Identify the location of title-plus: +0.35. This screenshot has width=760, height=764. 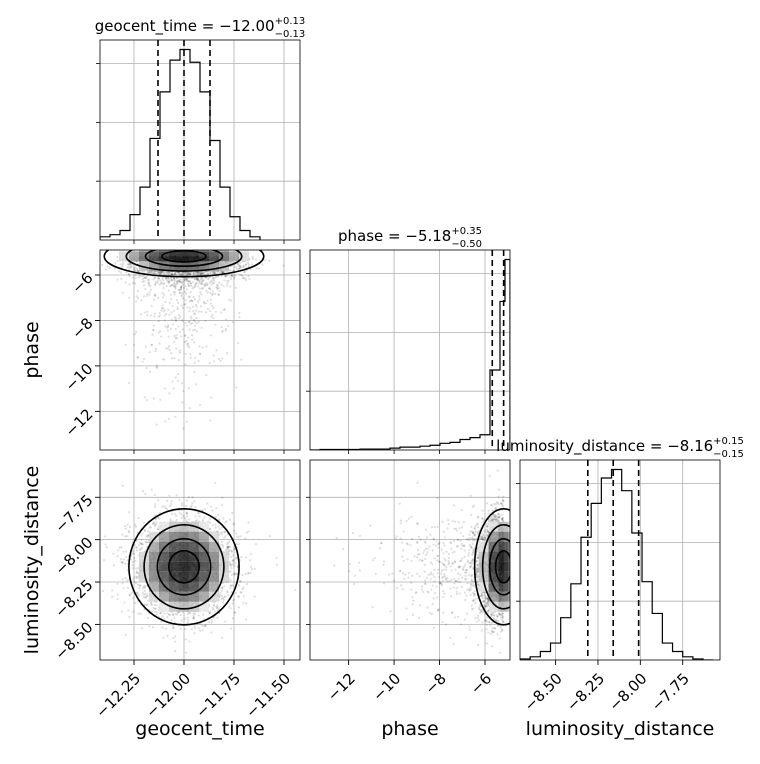
(466, 231).